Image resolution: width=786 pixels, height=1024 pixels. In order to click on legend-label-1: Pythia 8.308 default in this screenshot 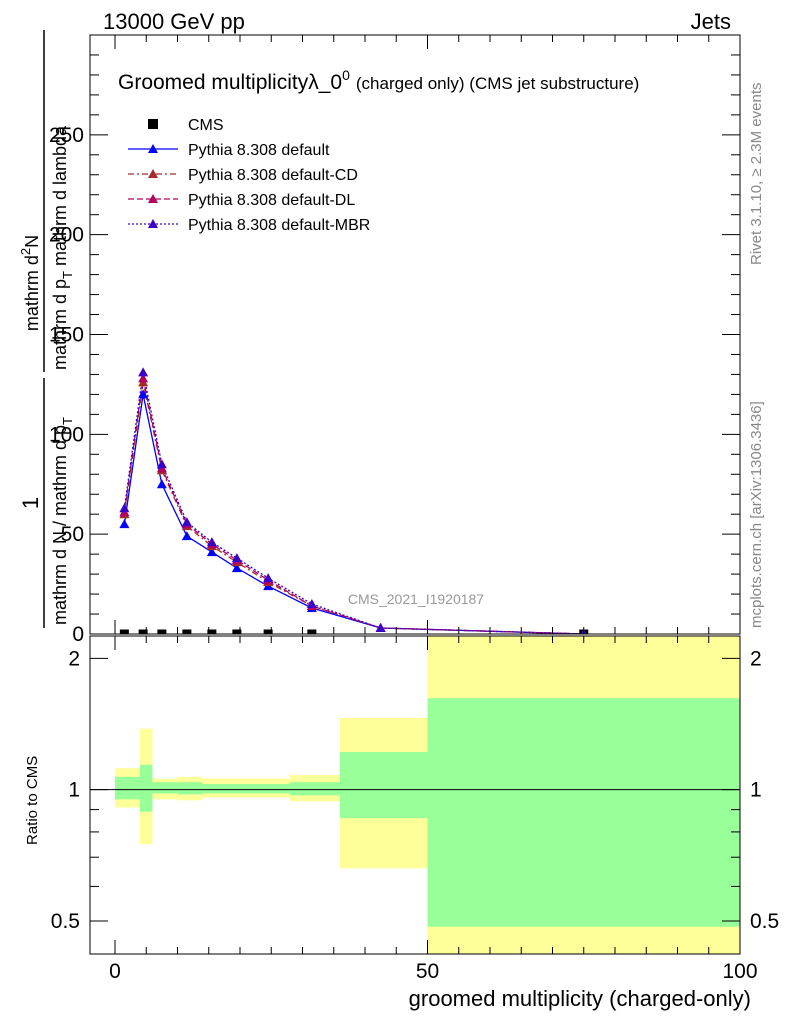, I will do `click(259, 150)`.